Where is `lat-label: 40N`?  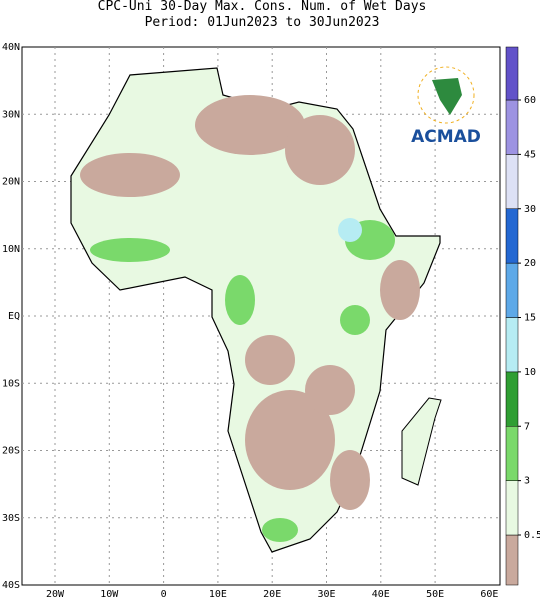
lat-label: 40N is located at coordinates (11, 47).